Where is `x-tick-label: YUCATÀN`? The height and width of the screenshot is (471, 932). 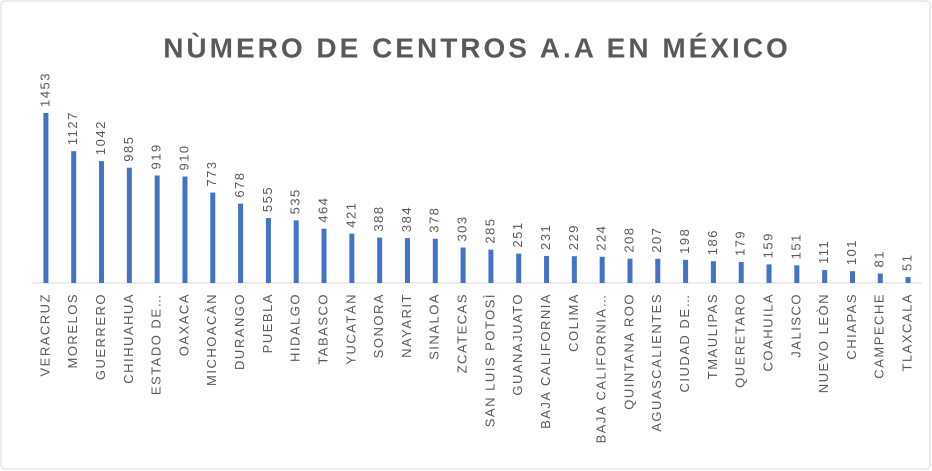
x-tick-label: YUCATÀN is located at coordinates (350, 329).